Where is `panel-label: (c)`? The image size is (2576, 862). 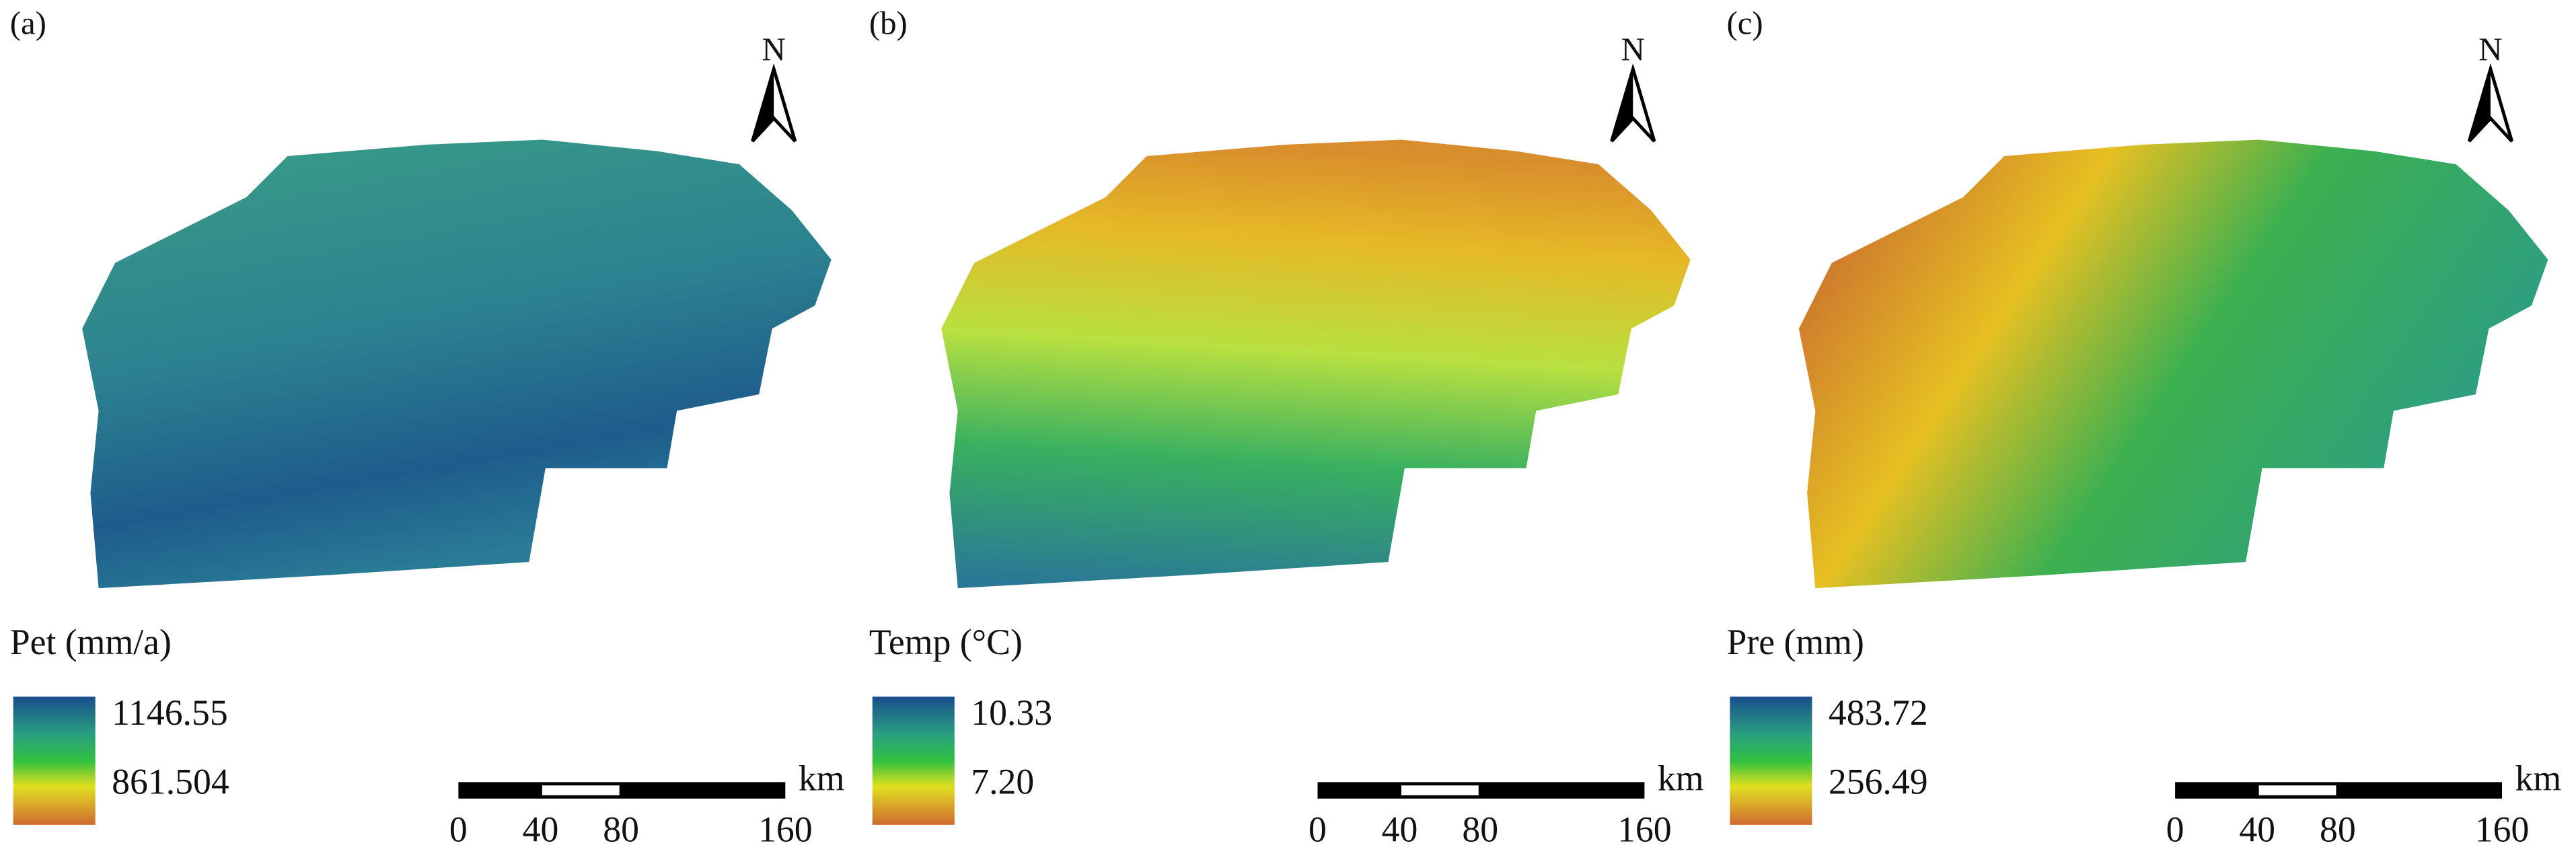
panel-label: (c) is located at coordinates (1745, 22).